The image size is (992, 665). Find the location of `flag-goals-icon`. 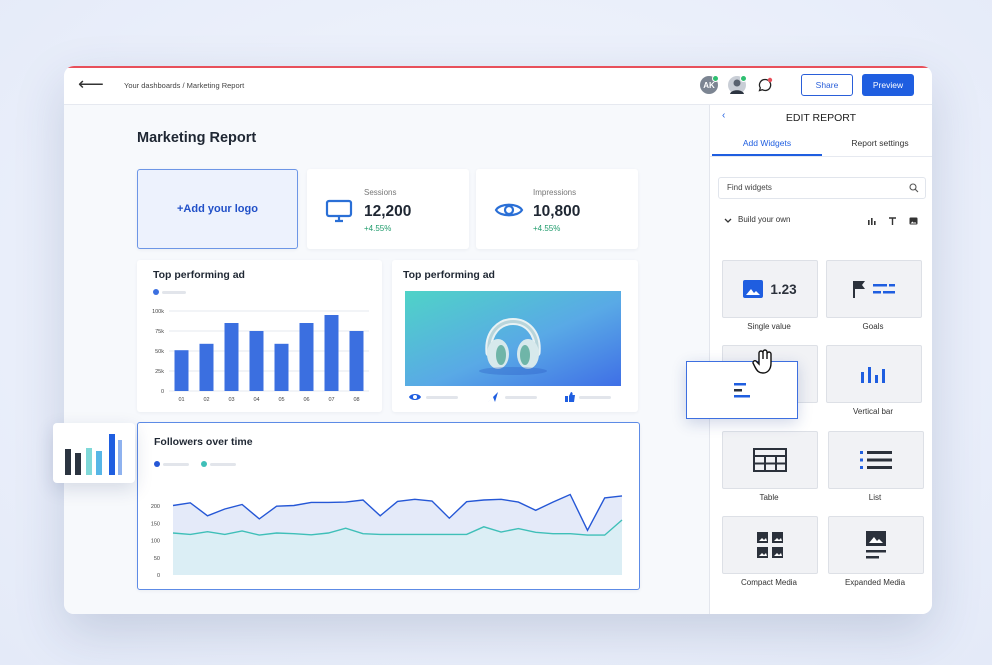

flag-goals-icon is located at coordinates (874, 289).